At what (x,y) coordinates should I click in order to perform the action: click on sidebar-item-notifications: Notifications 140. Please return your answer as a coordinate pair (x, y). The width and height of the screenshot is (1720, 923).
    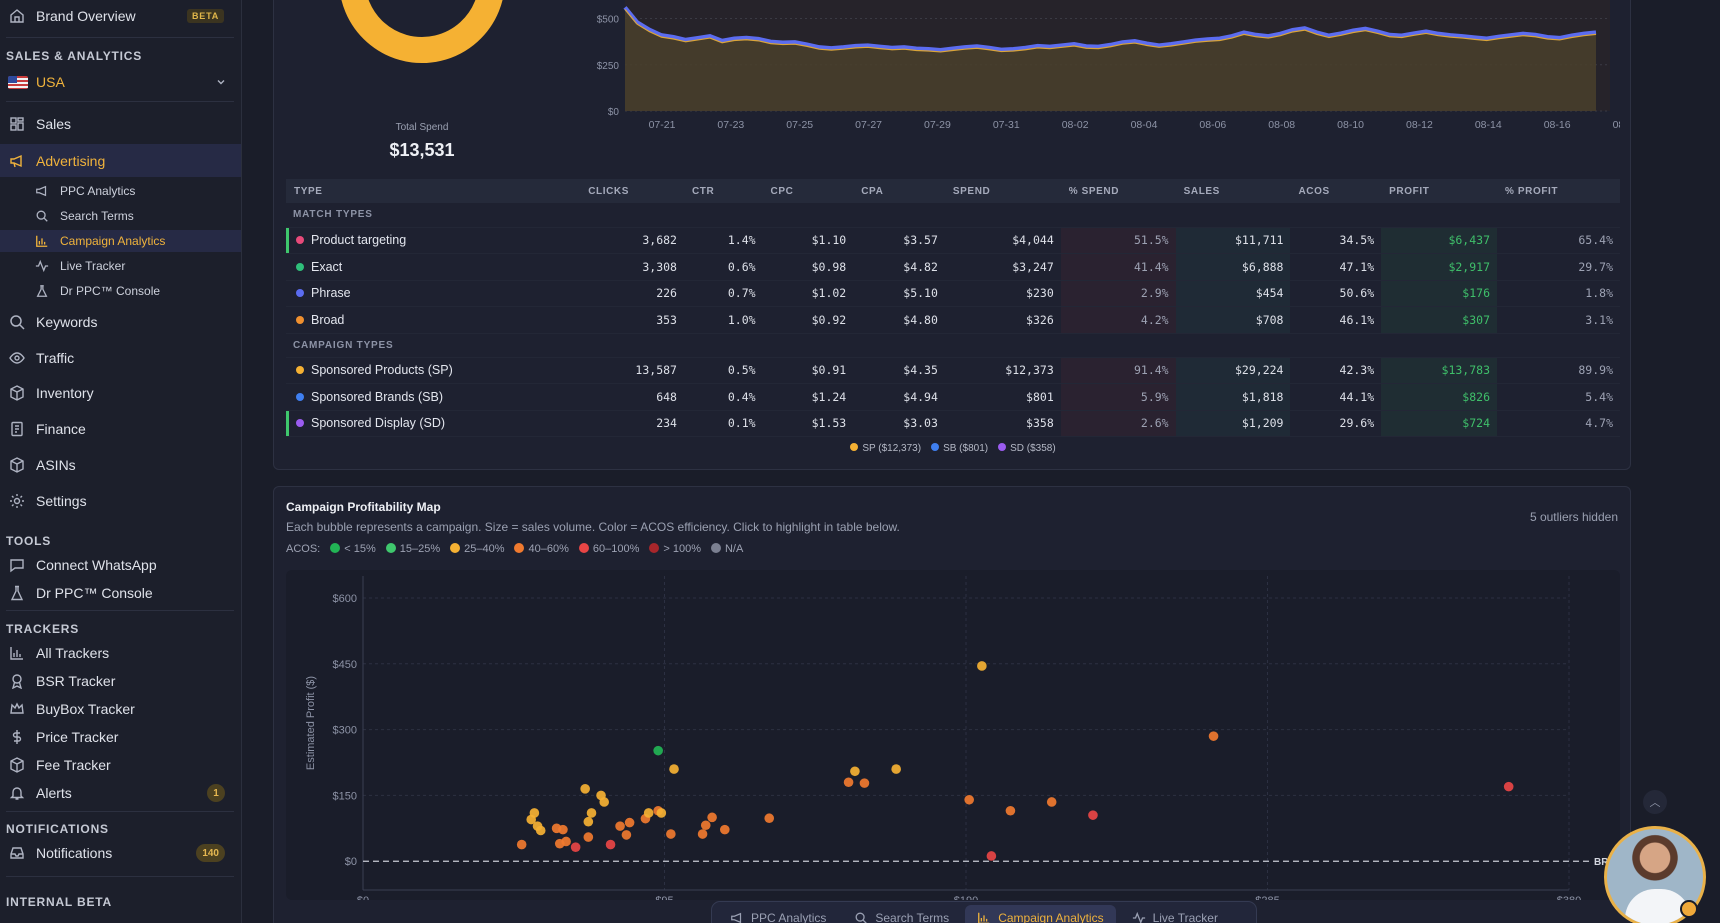
    Looking at the image, I should click on (120, 853).